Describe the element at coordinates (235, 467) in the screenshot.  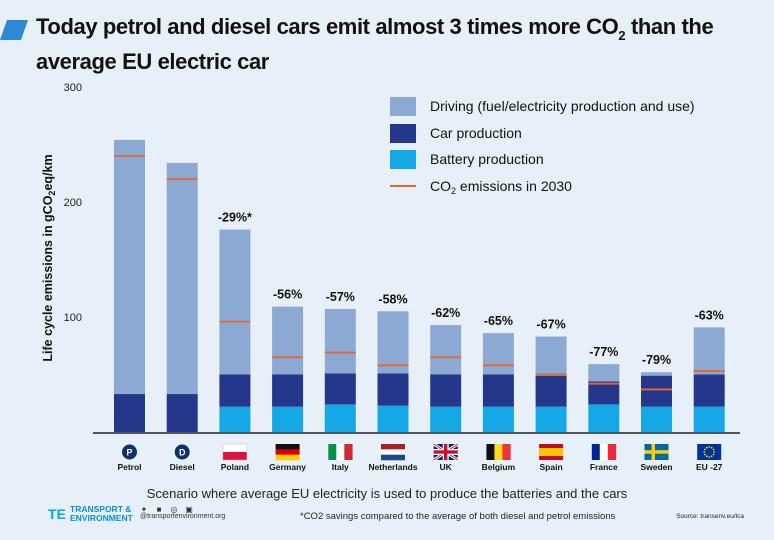
I see `category-label: Poland` at that location.